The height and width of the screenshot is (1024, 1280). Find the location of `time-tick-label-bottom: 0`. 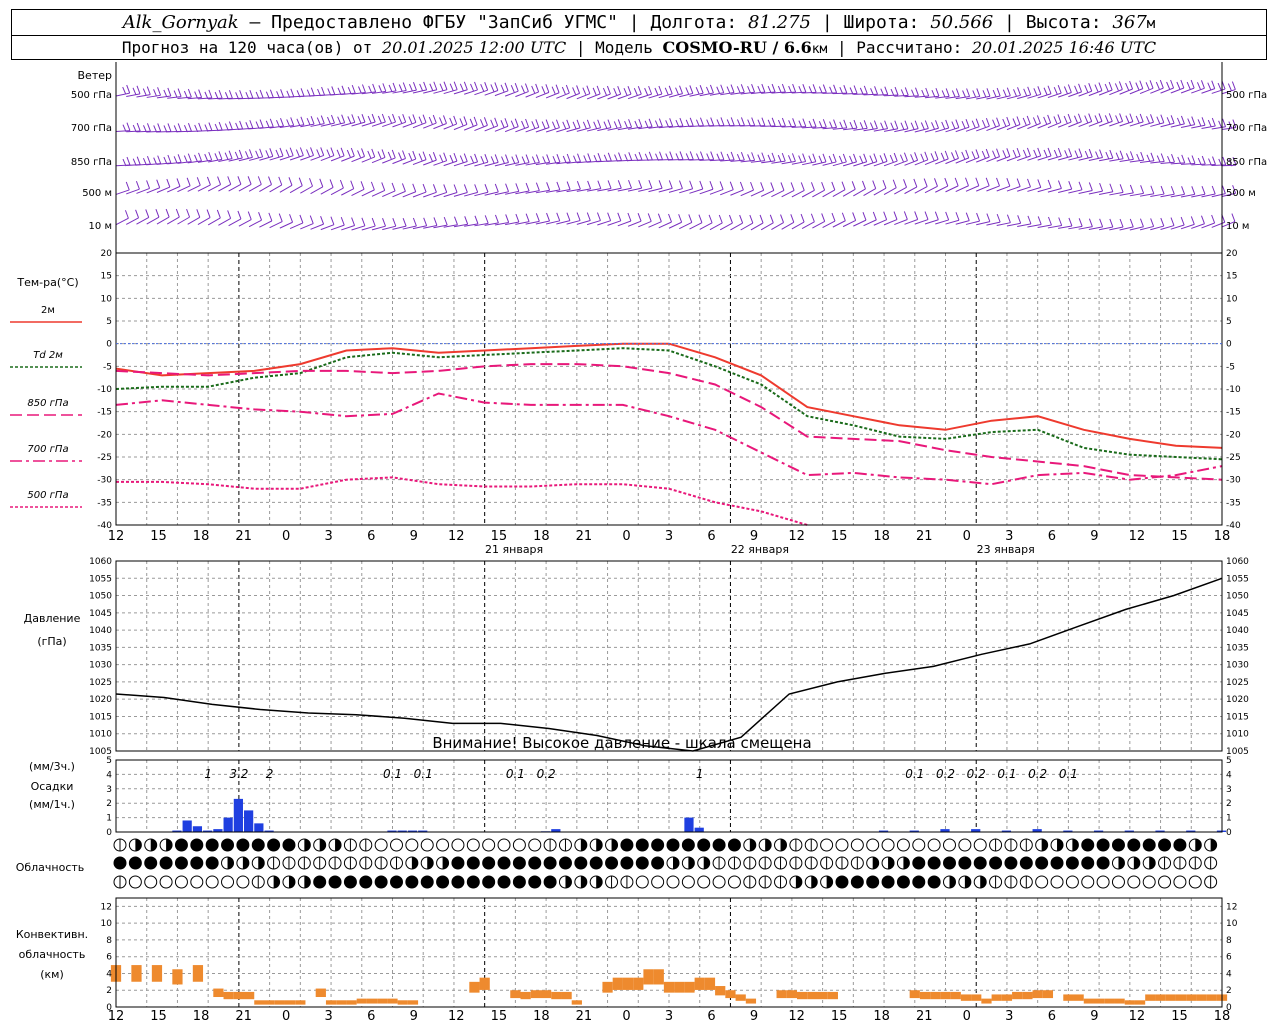

time-tick-label-bottom: 0 is located at coordinates (967, 1016).